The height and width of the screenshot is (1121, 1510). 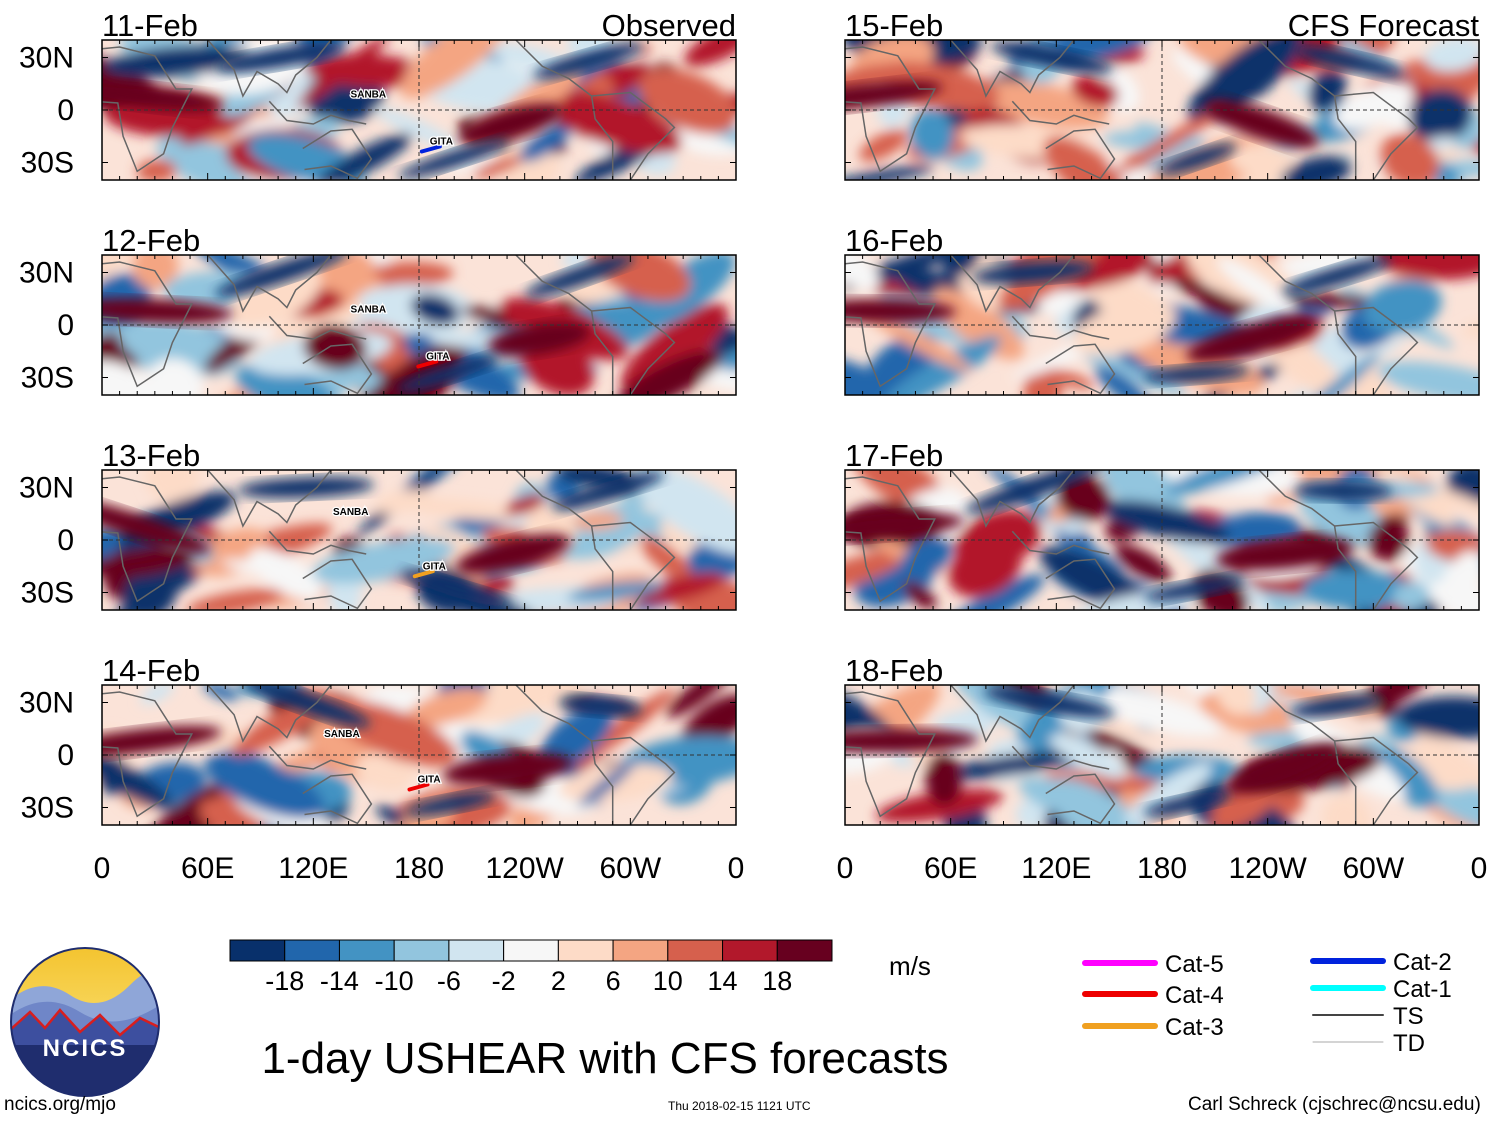 What do you see at coordinates (389, 755) in the screenshot?
I see `coastlines` at bounding box center [389, 755].